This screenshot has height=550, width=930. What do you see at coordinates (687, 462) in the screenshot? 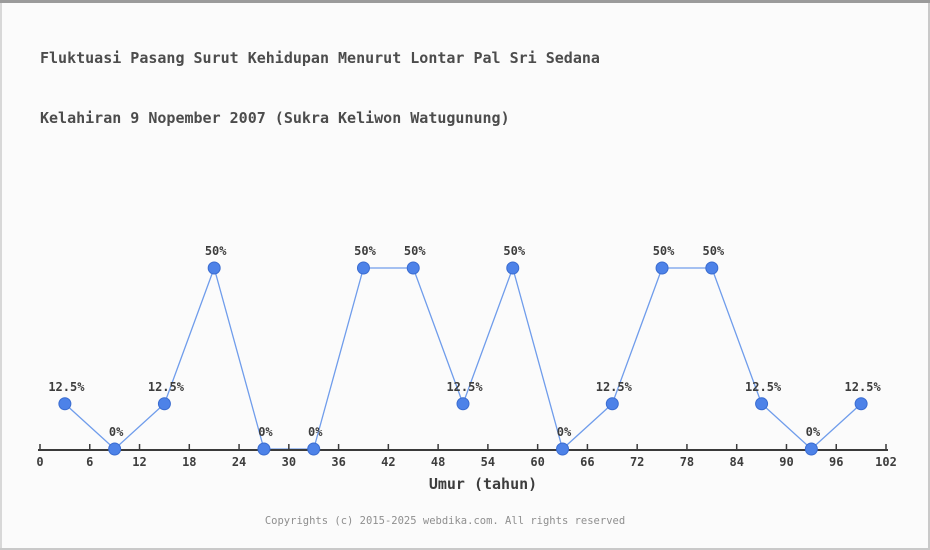
I see `x-tick-label: 78` at bounding box center [687, 462].